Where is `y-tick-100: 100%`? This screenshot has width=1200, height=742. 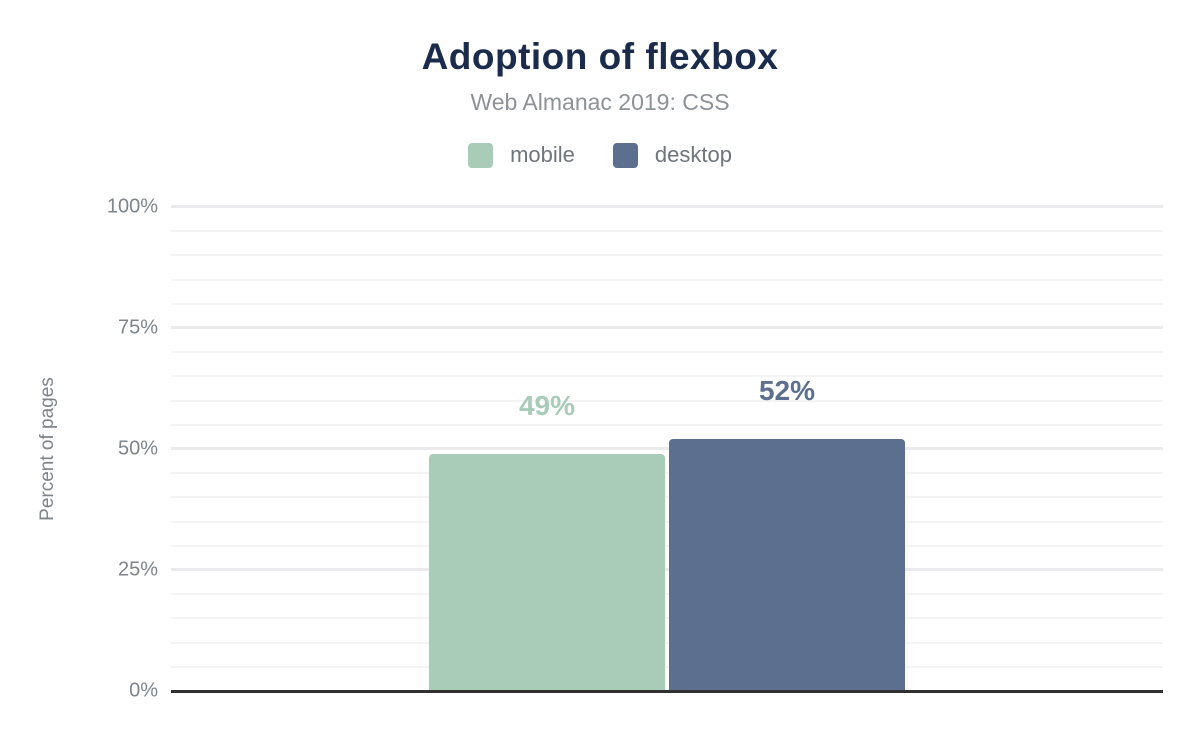
y-tick-100: 100% is located at coordinates (132, 206).